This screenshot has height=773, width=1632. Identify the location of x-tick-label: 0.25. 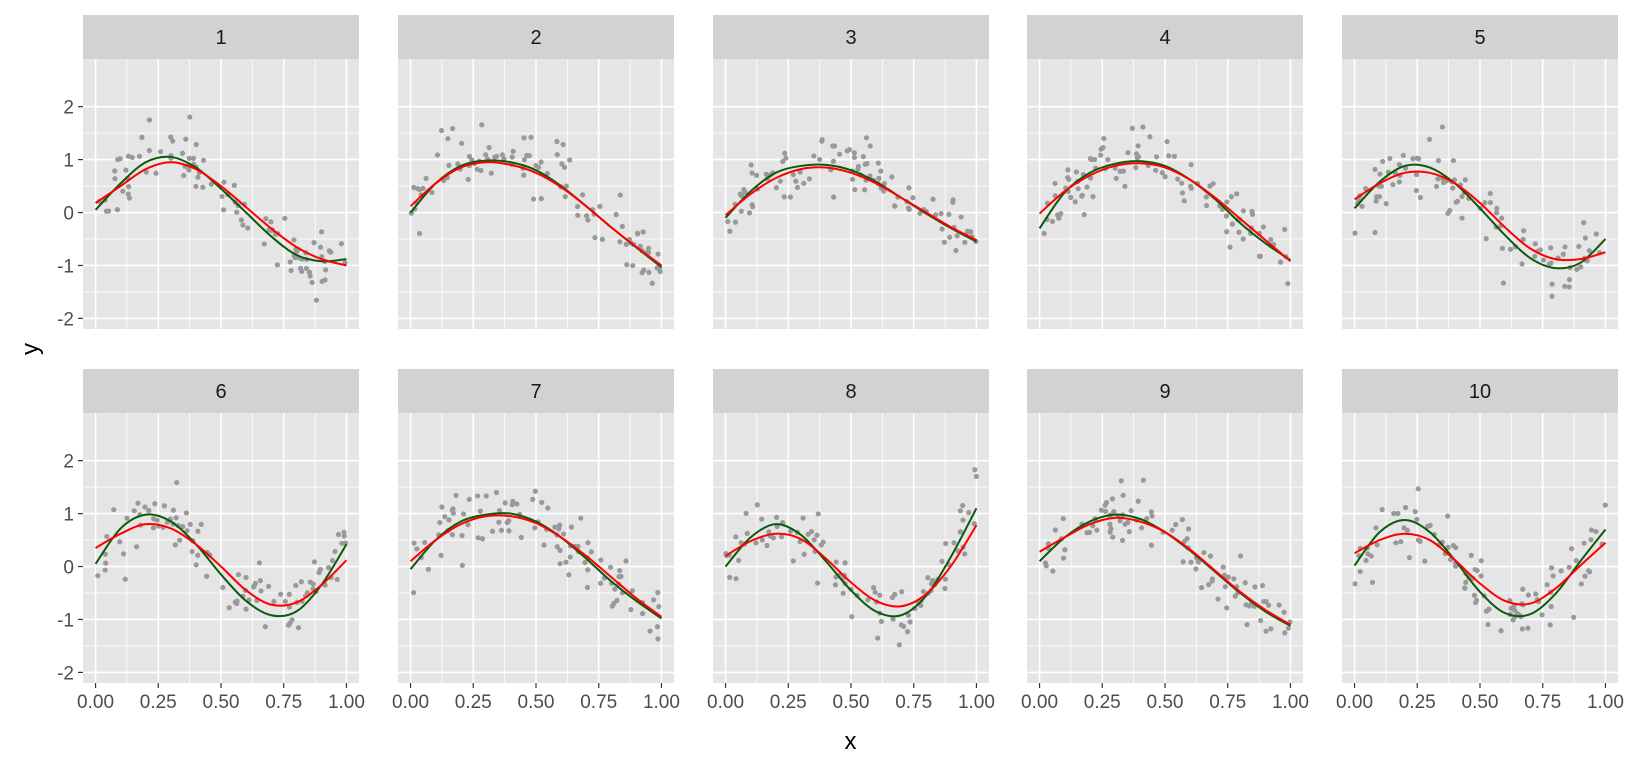
(788, 702).